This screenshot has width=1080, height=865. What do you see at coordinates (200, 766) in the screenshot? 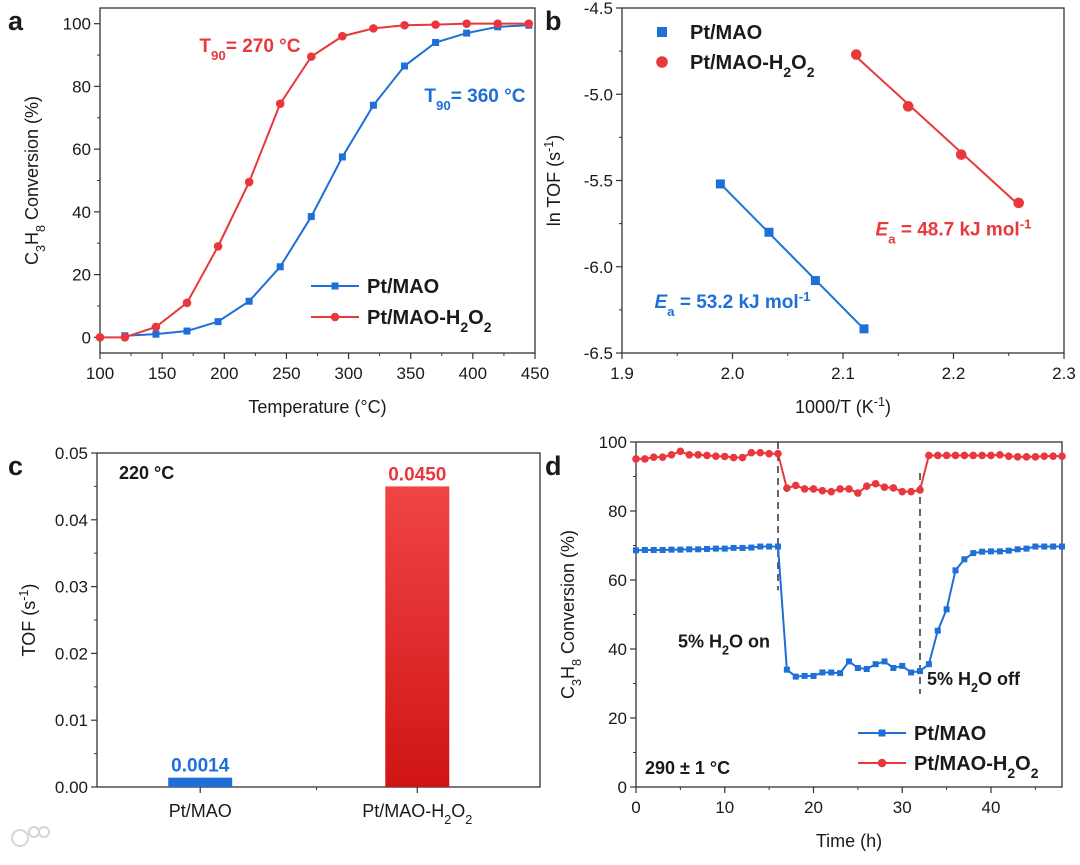
I see `bar-value-label: 0.0014` at bounding box center [200, 766].